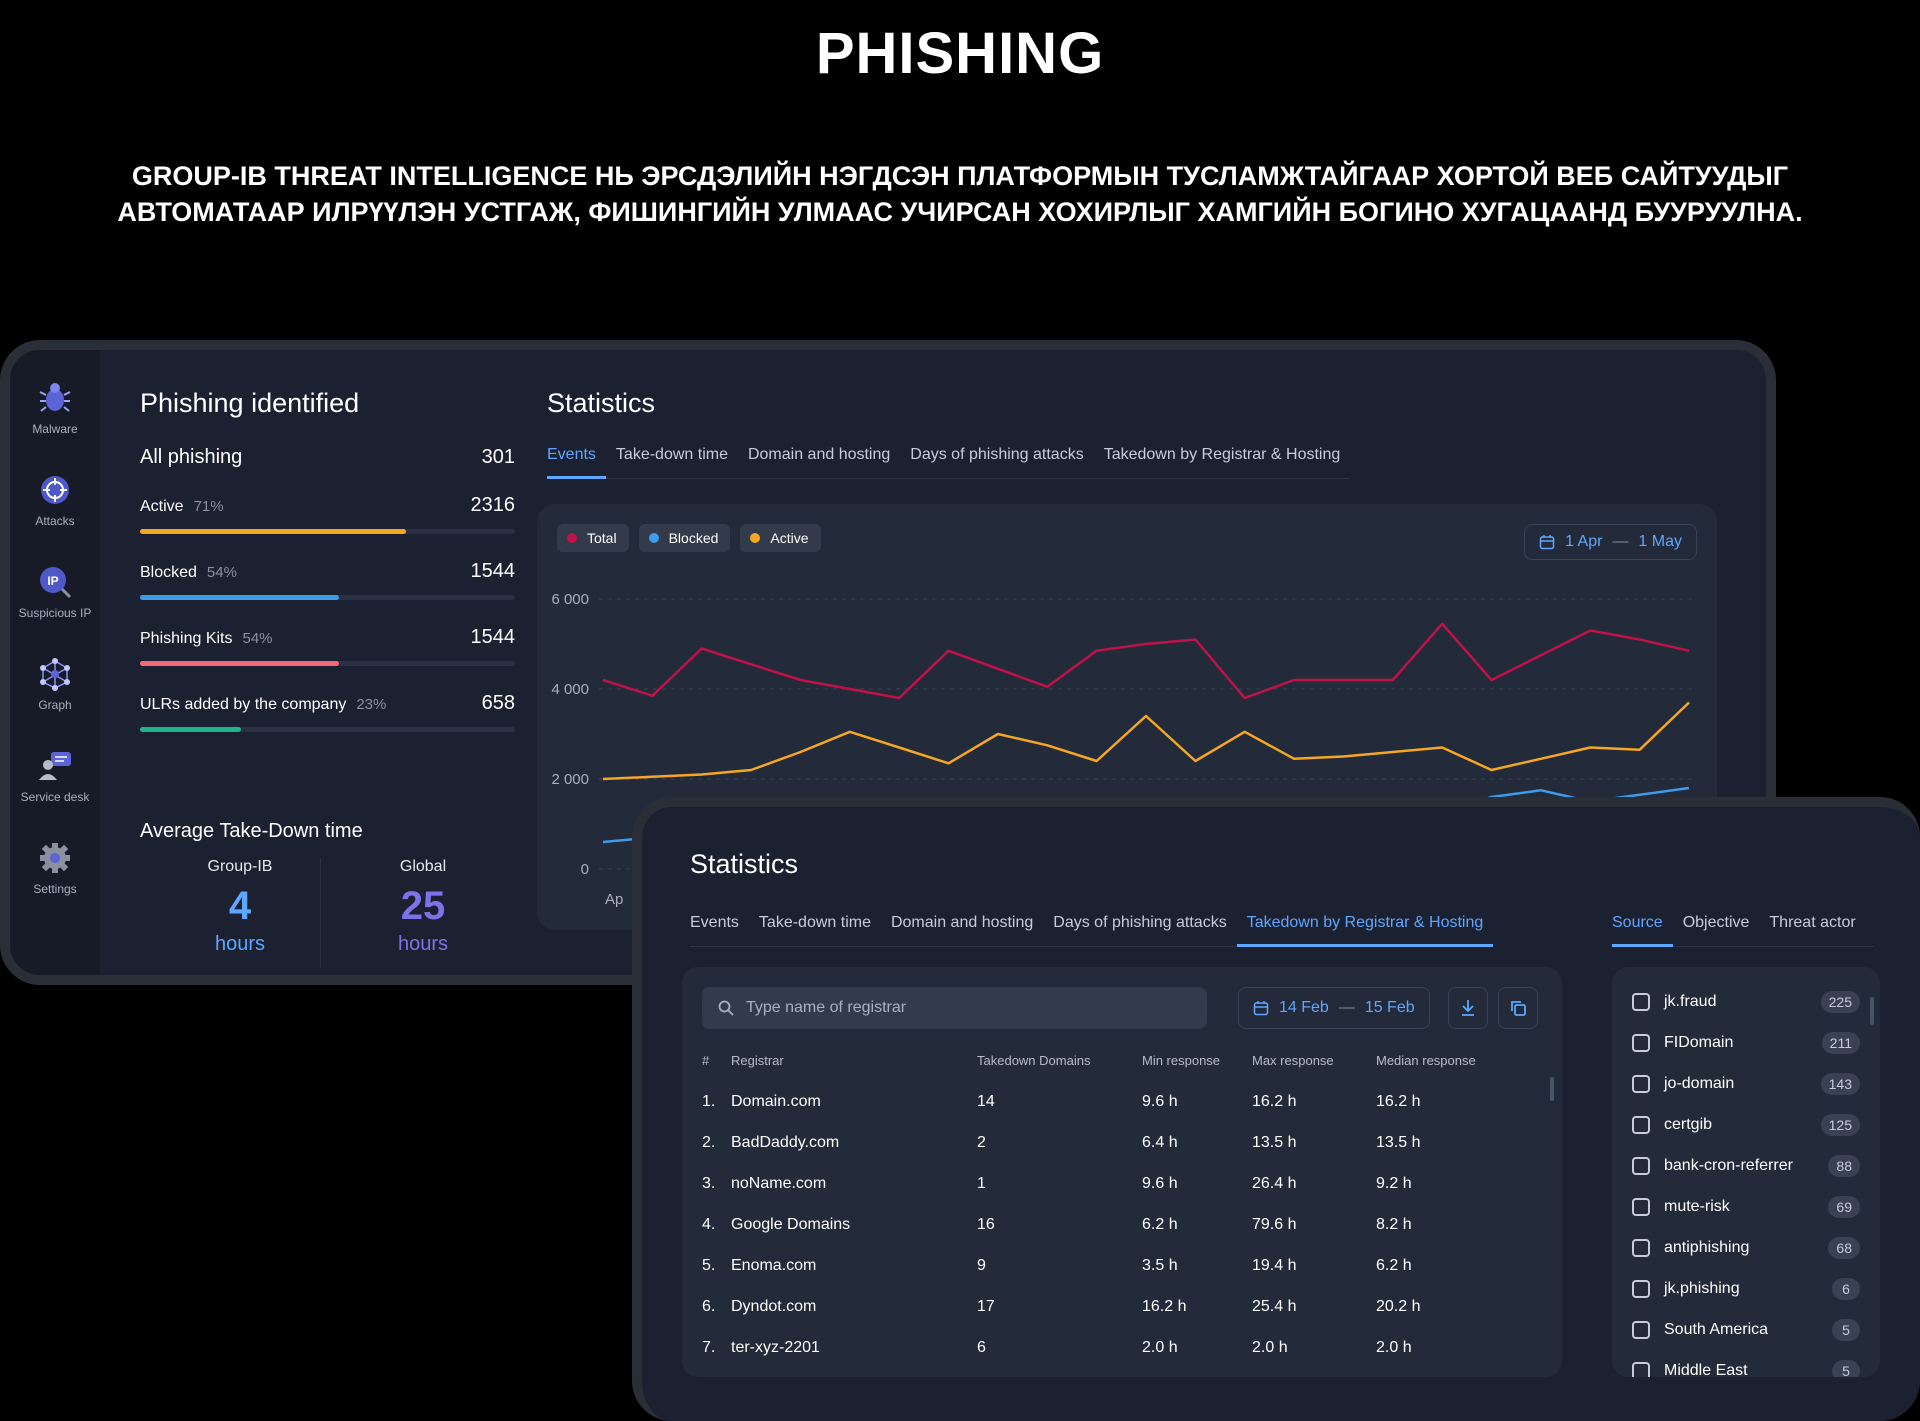  Describe the element at coordinates (493, 571) in the screenshot. I see `metric-value: 1544` at that location.